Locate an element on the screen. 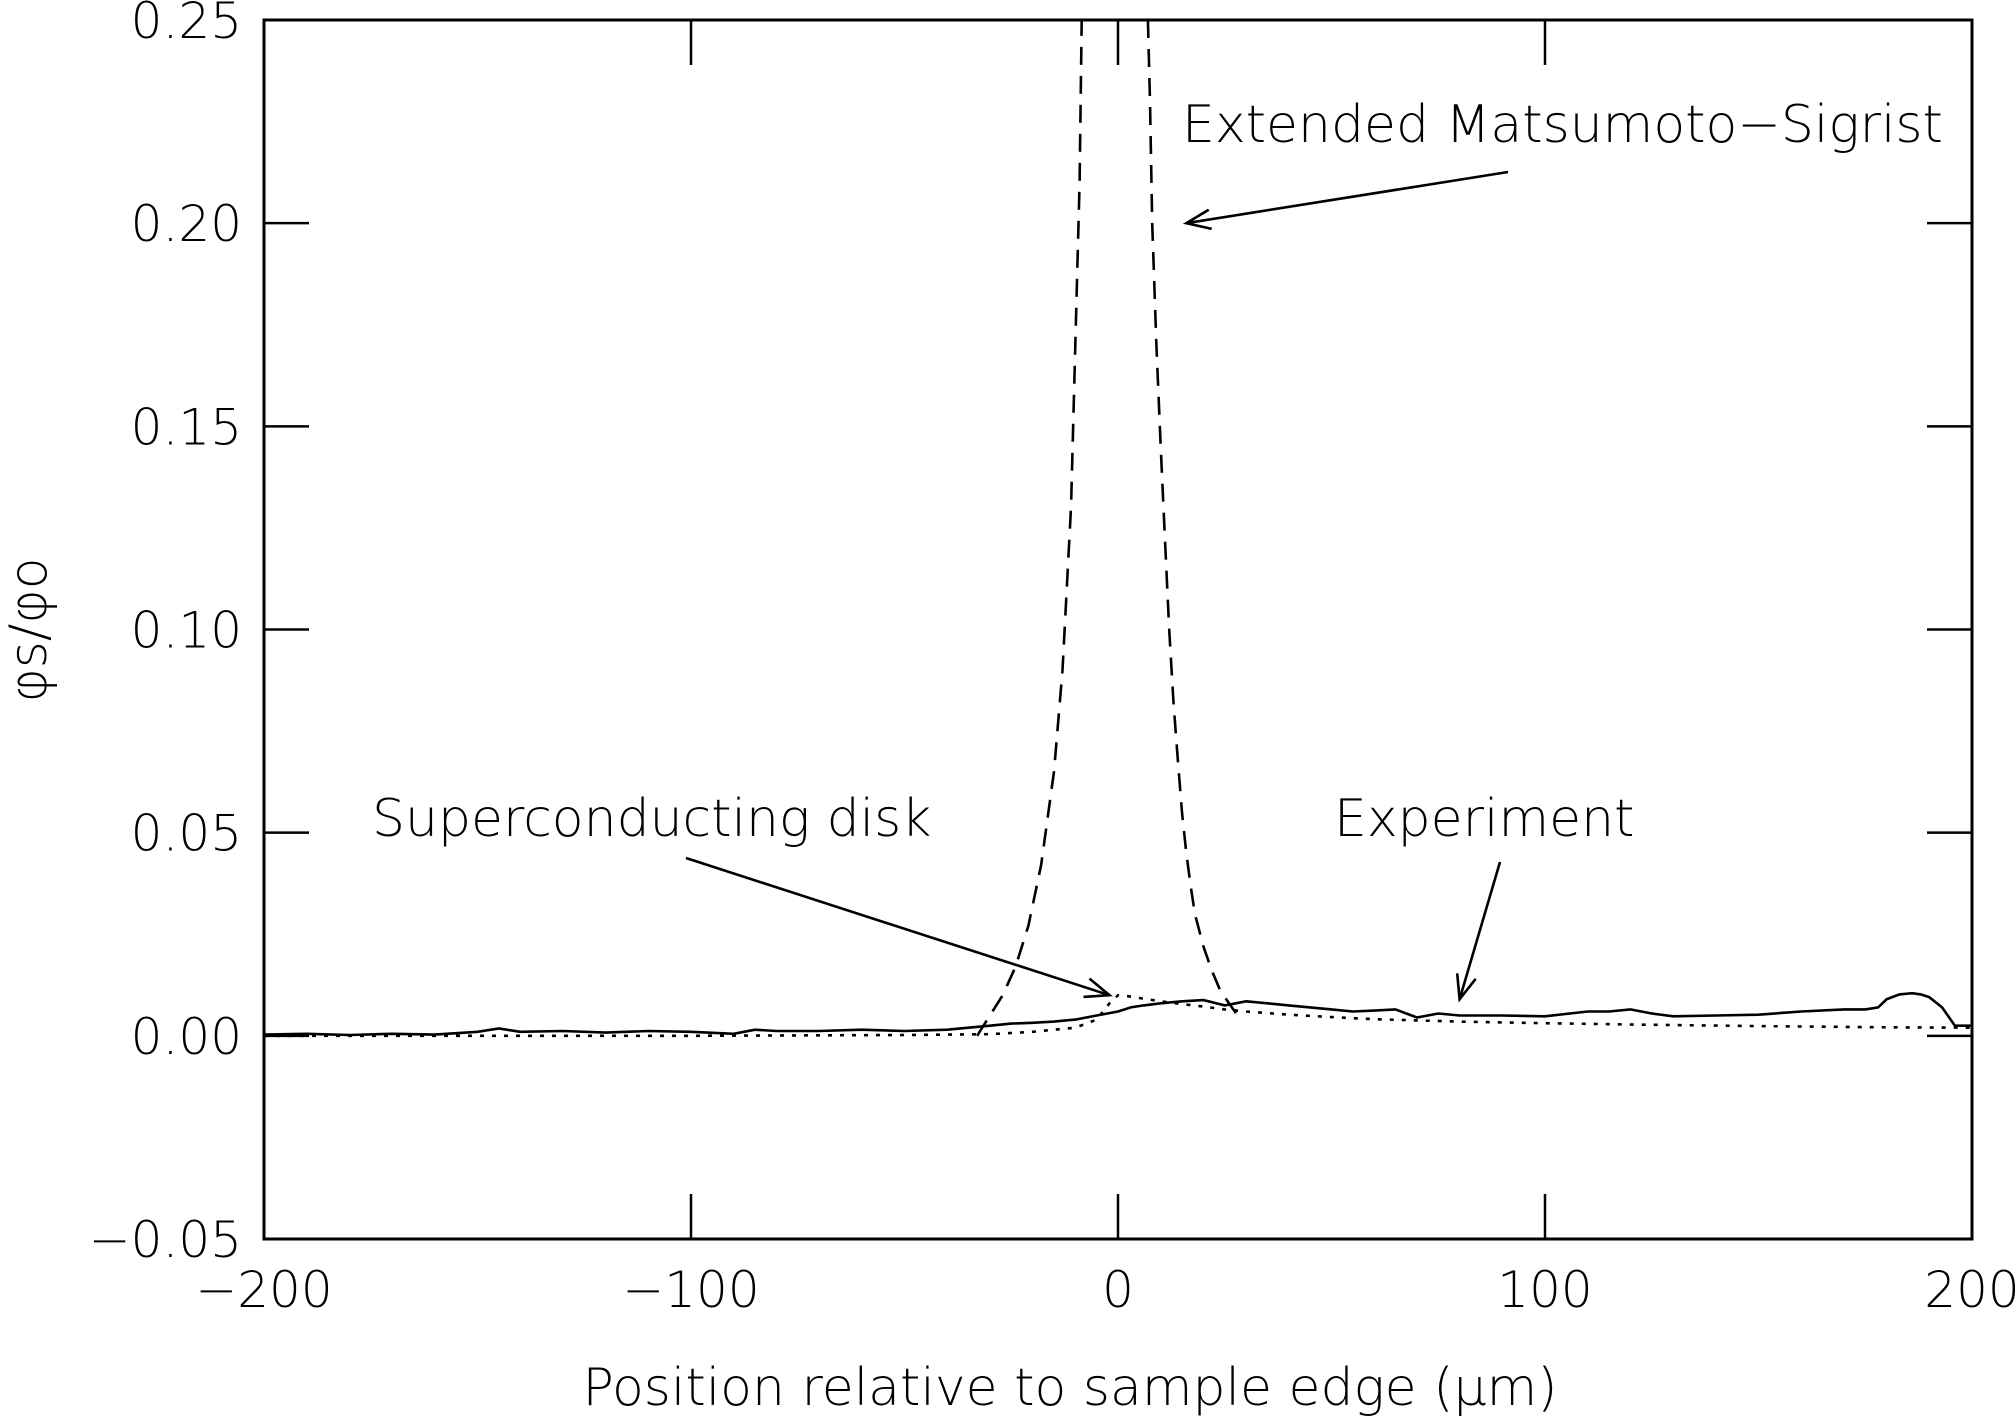  y-tick-label: 0.10 is located at coordinates (186, 631).